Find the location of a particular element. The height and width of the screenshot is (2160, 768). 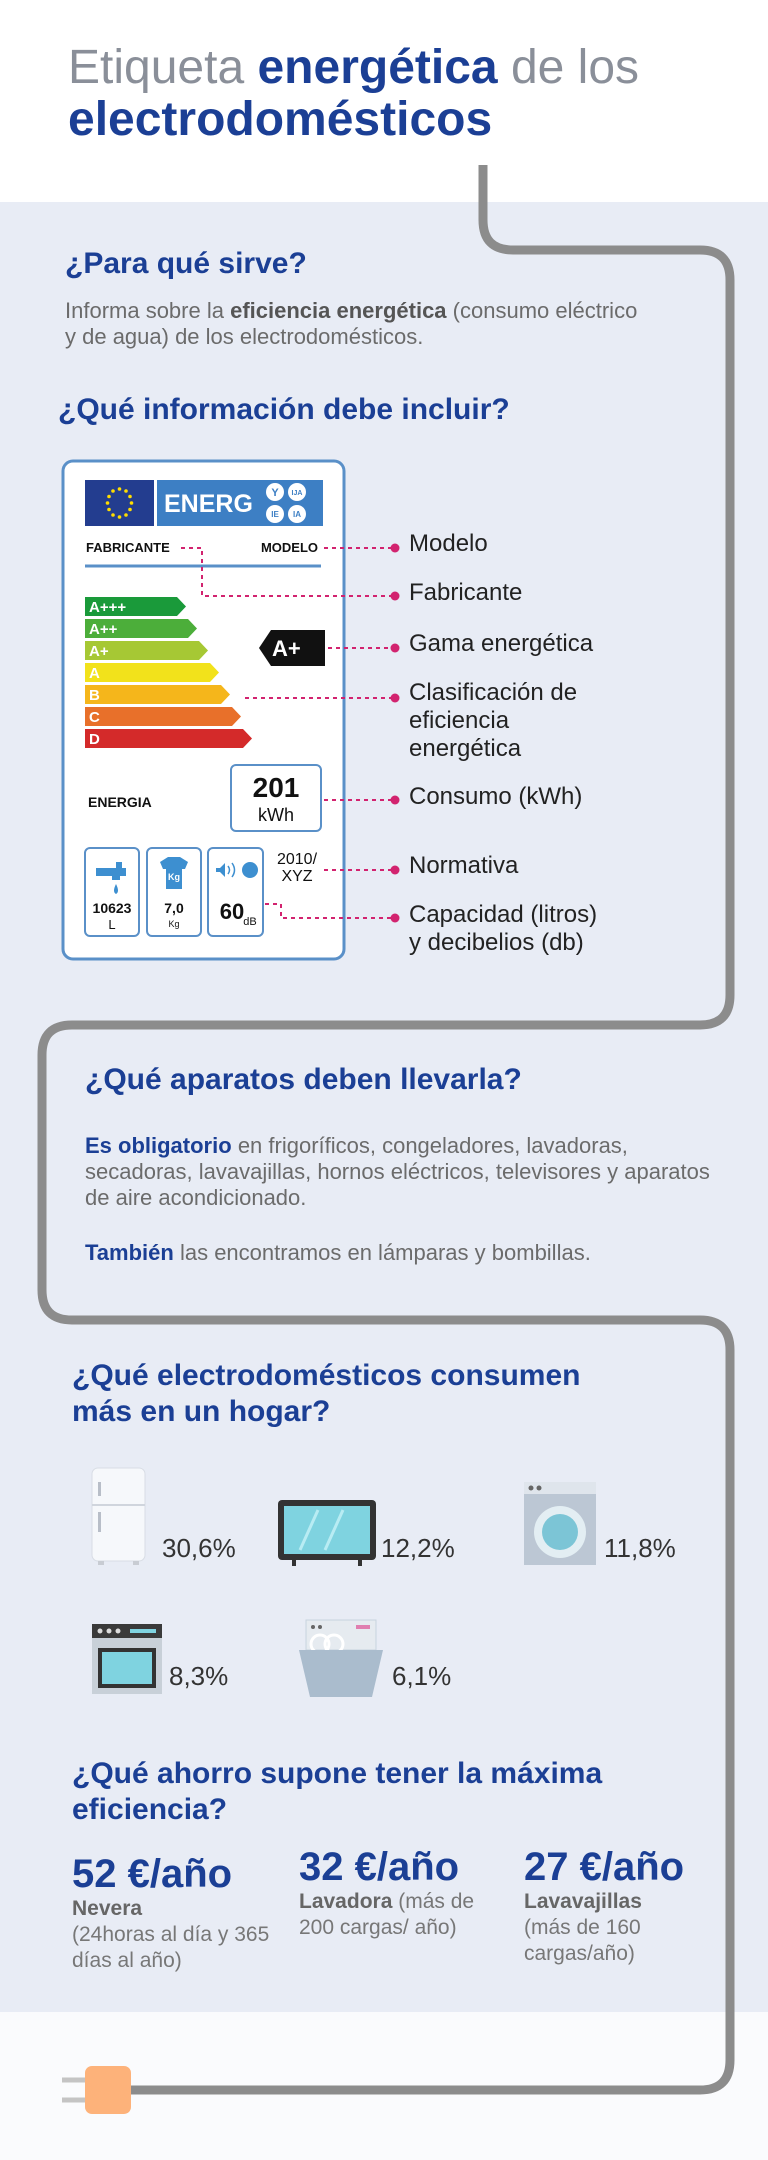

class-label: D is located at coordinates (94, 739).